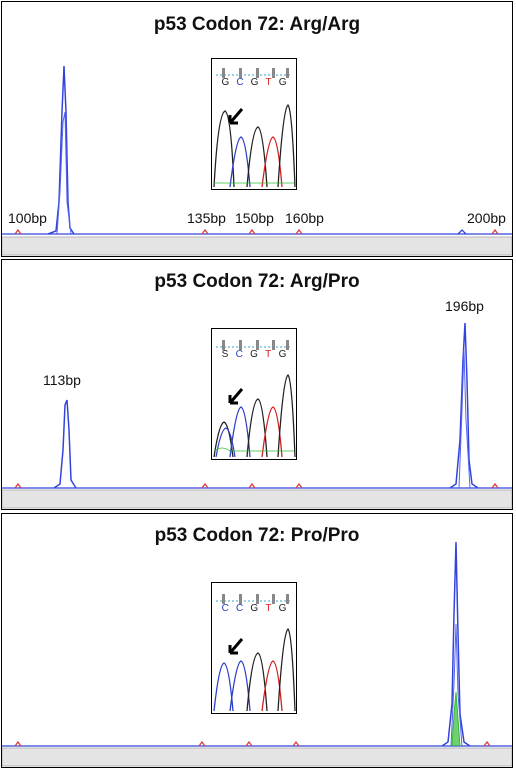  What do you see at coordinates (254, 124) in the screenshot?
I see `sequence-chromatogram-inset: G C G T G` at bounding box center [254, 124].